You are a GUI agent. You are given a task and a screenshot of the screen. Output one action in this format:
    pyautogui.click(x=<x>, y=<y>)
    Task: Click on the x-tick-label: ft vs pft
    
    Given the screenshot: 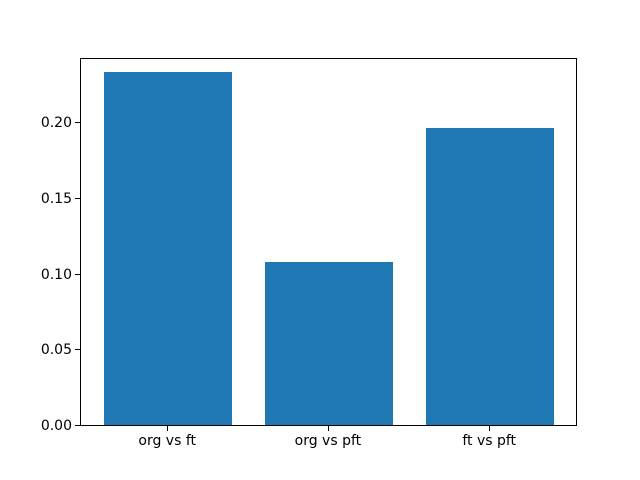 What is the action you would take?
    pyautogui.click(x=489, y=441)
    